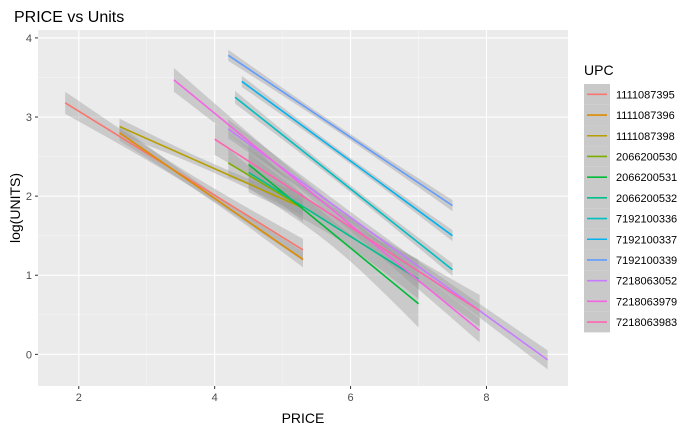  What do you see at coordinates (351, 398) in the screenshot?
I see `x-tick-label: 6` at bounding box center [351, 398].